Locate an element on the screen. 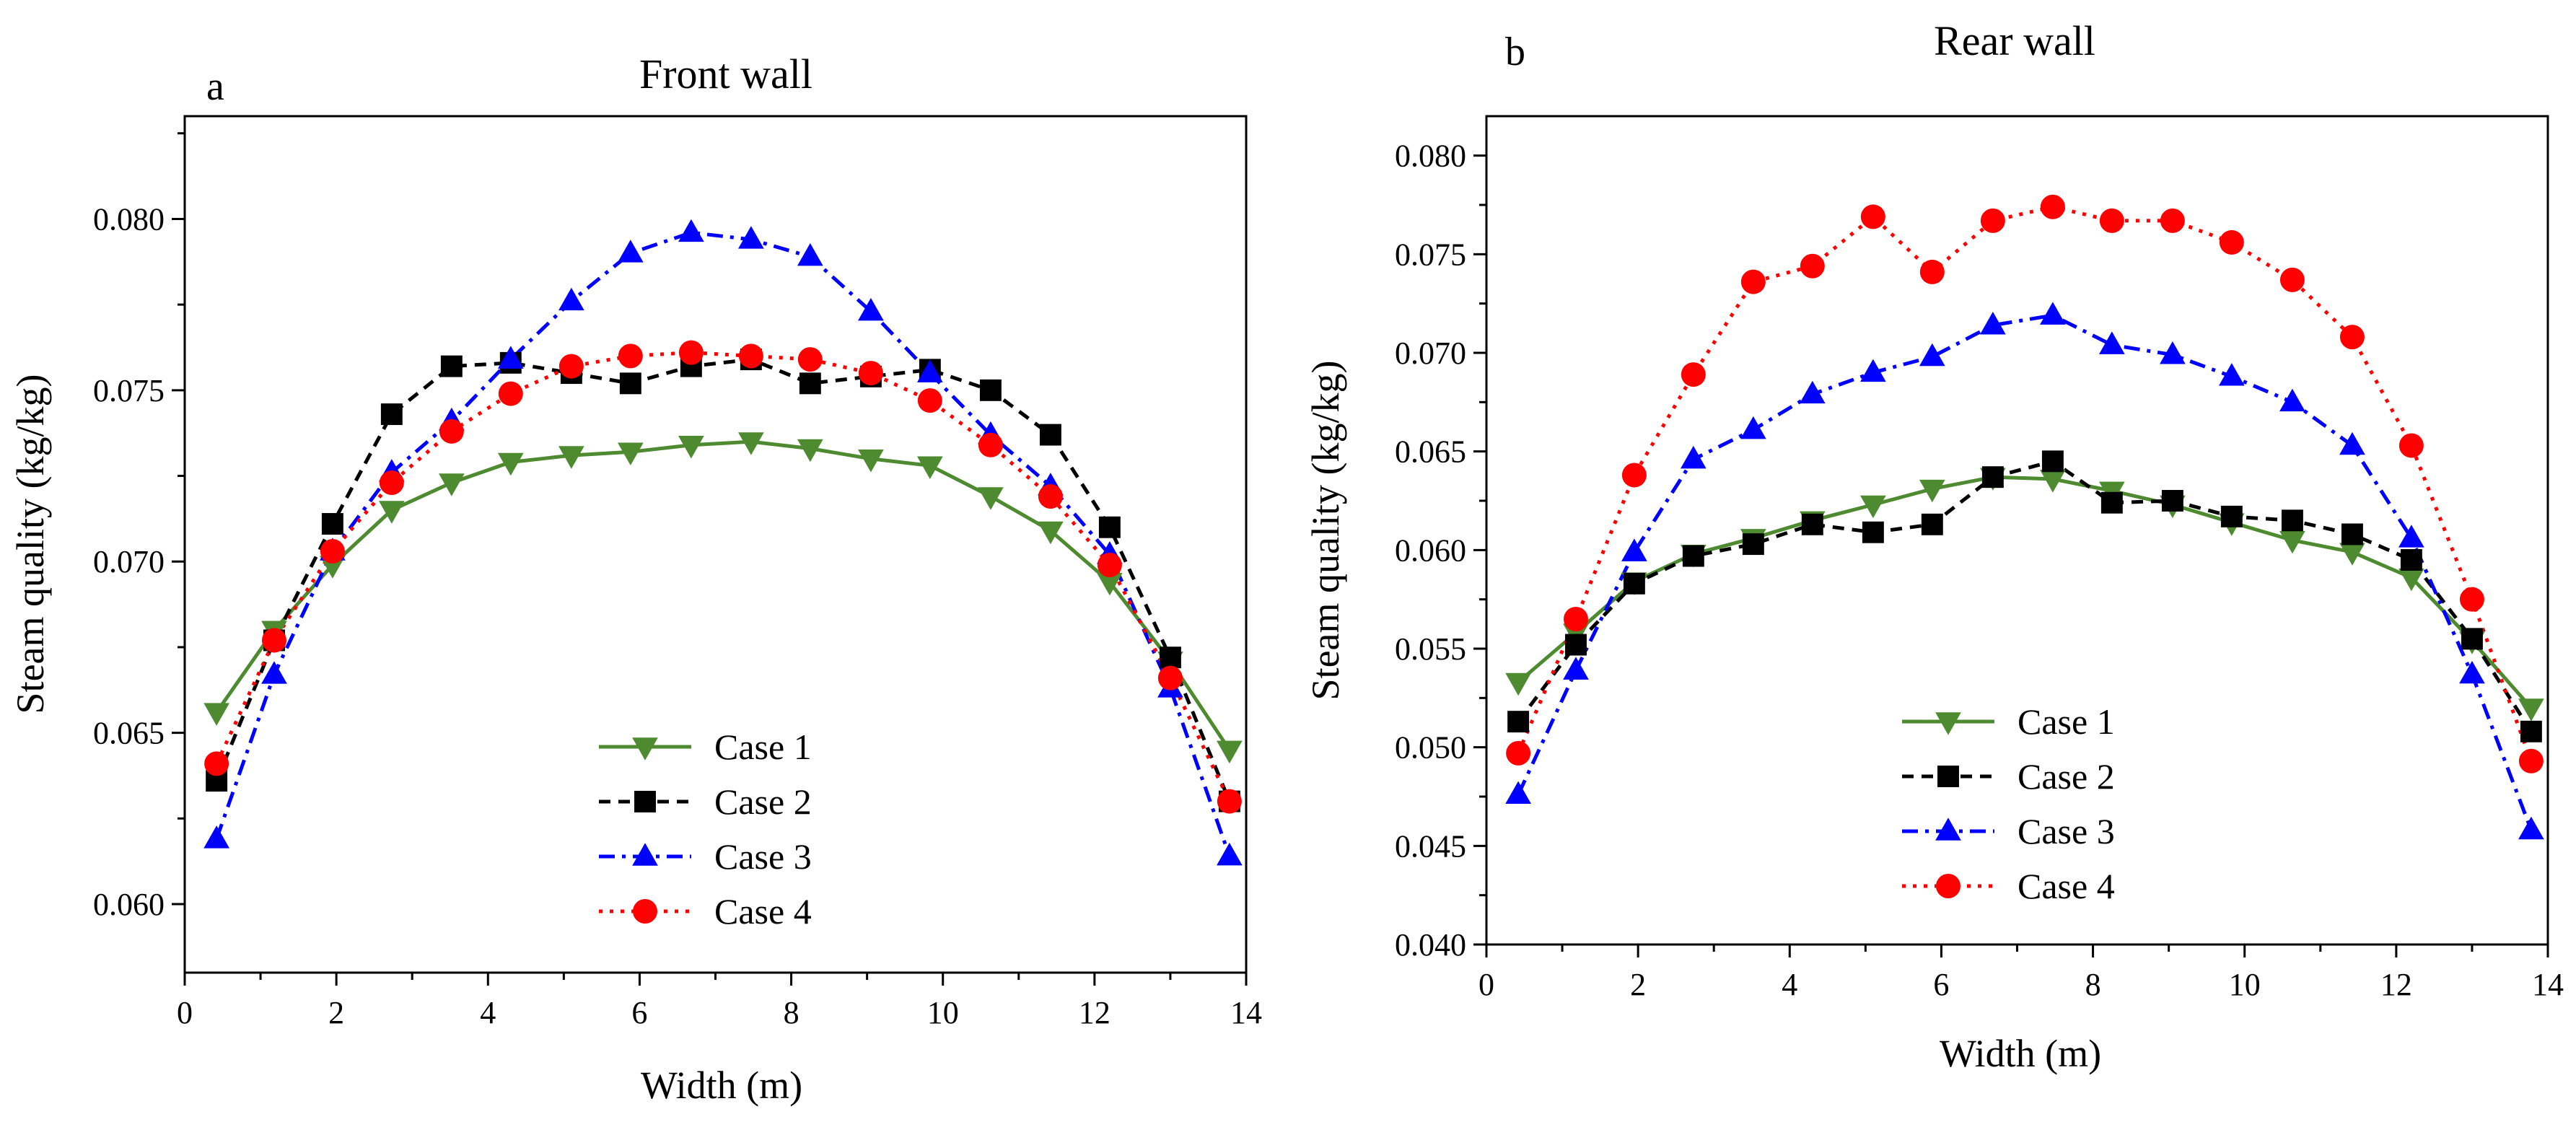 This screenshot has width=2576, height=1122. panel-a-legend-label: Case 1 is located at coordinates (763, 747).